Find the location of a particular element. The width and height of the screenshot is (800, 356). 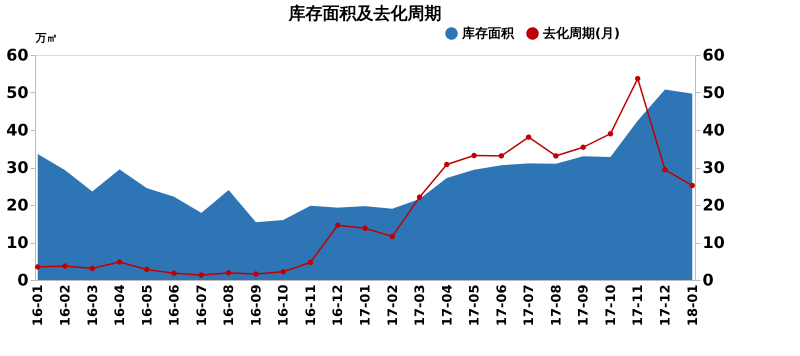

y-tick-label: 0 is located at coordinates (22, 280).